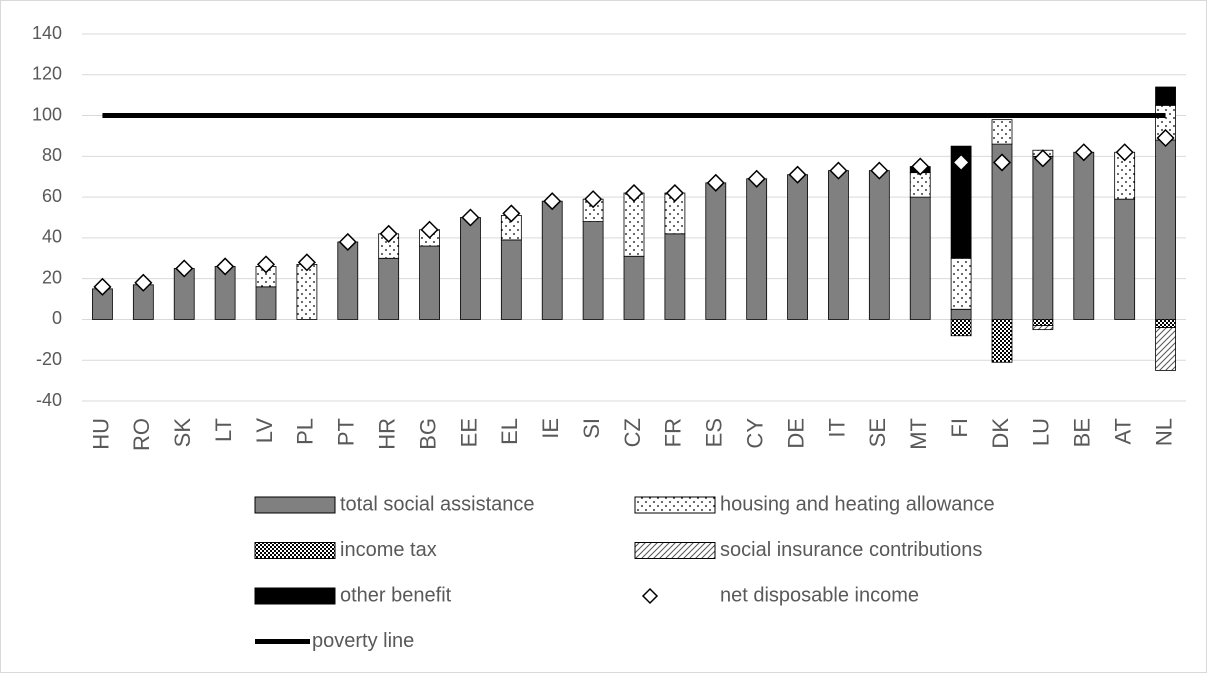 Image resolution: width=1207 pixels, height=673 pixels. What do you see at coordinates (52, 196) in the screenshot?
I see `y-tick-label: 60` at bounding box center [52, 196].